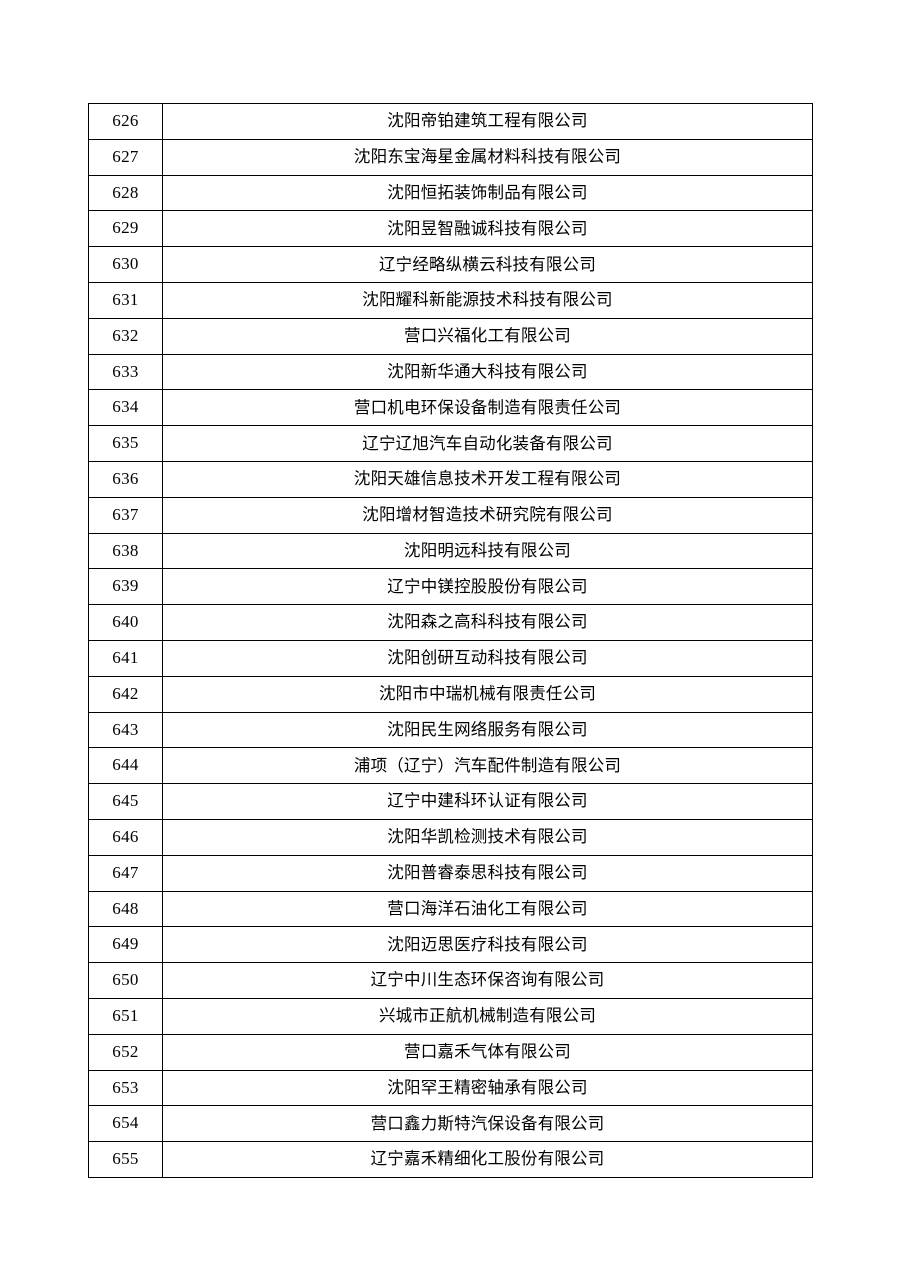 Image resolution: width=900 pixels, height=1272 pixels. I want to click on company-name-cell: 辽宁嘉禾精细化工股份有限公司, so click(487, 1159).